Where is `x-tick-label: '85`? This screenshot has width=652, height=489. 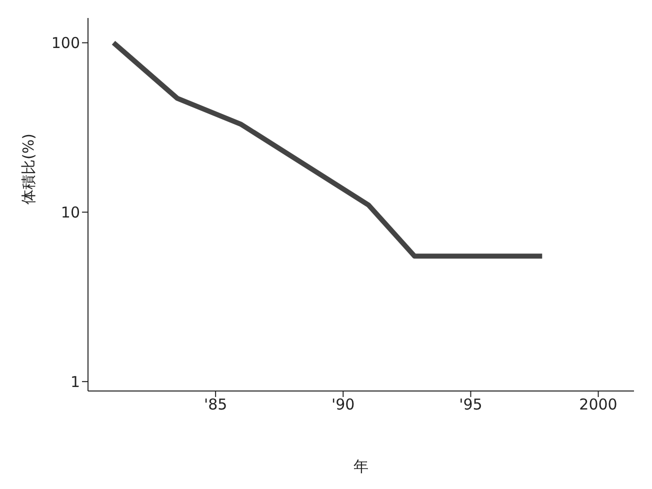 x-tick-label: '85 is located at coordinates (216, 405).